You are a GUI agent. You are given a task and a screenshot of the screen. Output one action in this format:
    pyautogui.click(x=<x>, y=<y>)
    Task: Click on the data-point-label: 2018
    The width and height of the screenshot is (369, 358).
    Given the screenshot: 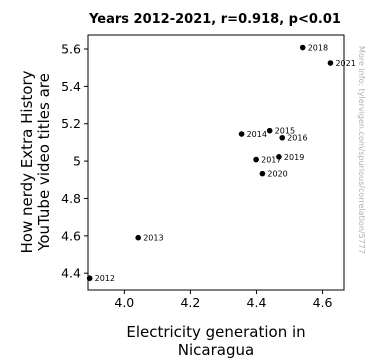 What is the action you would take?
    pyautogui.click(x=318, y=48)
    